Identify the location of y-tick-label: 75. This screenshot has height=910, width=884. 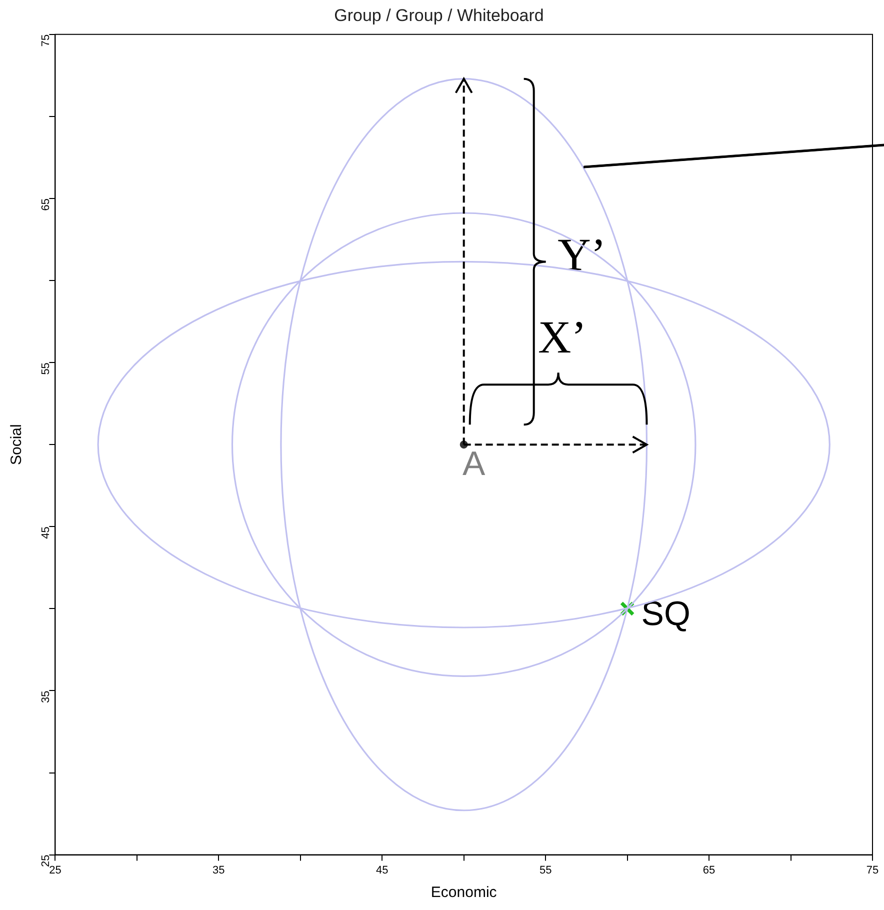
(46, 40).